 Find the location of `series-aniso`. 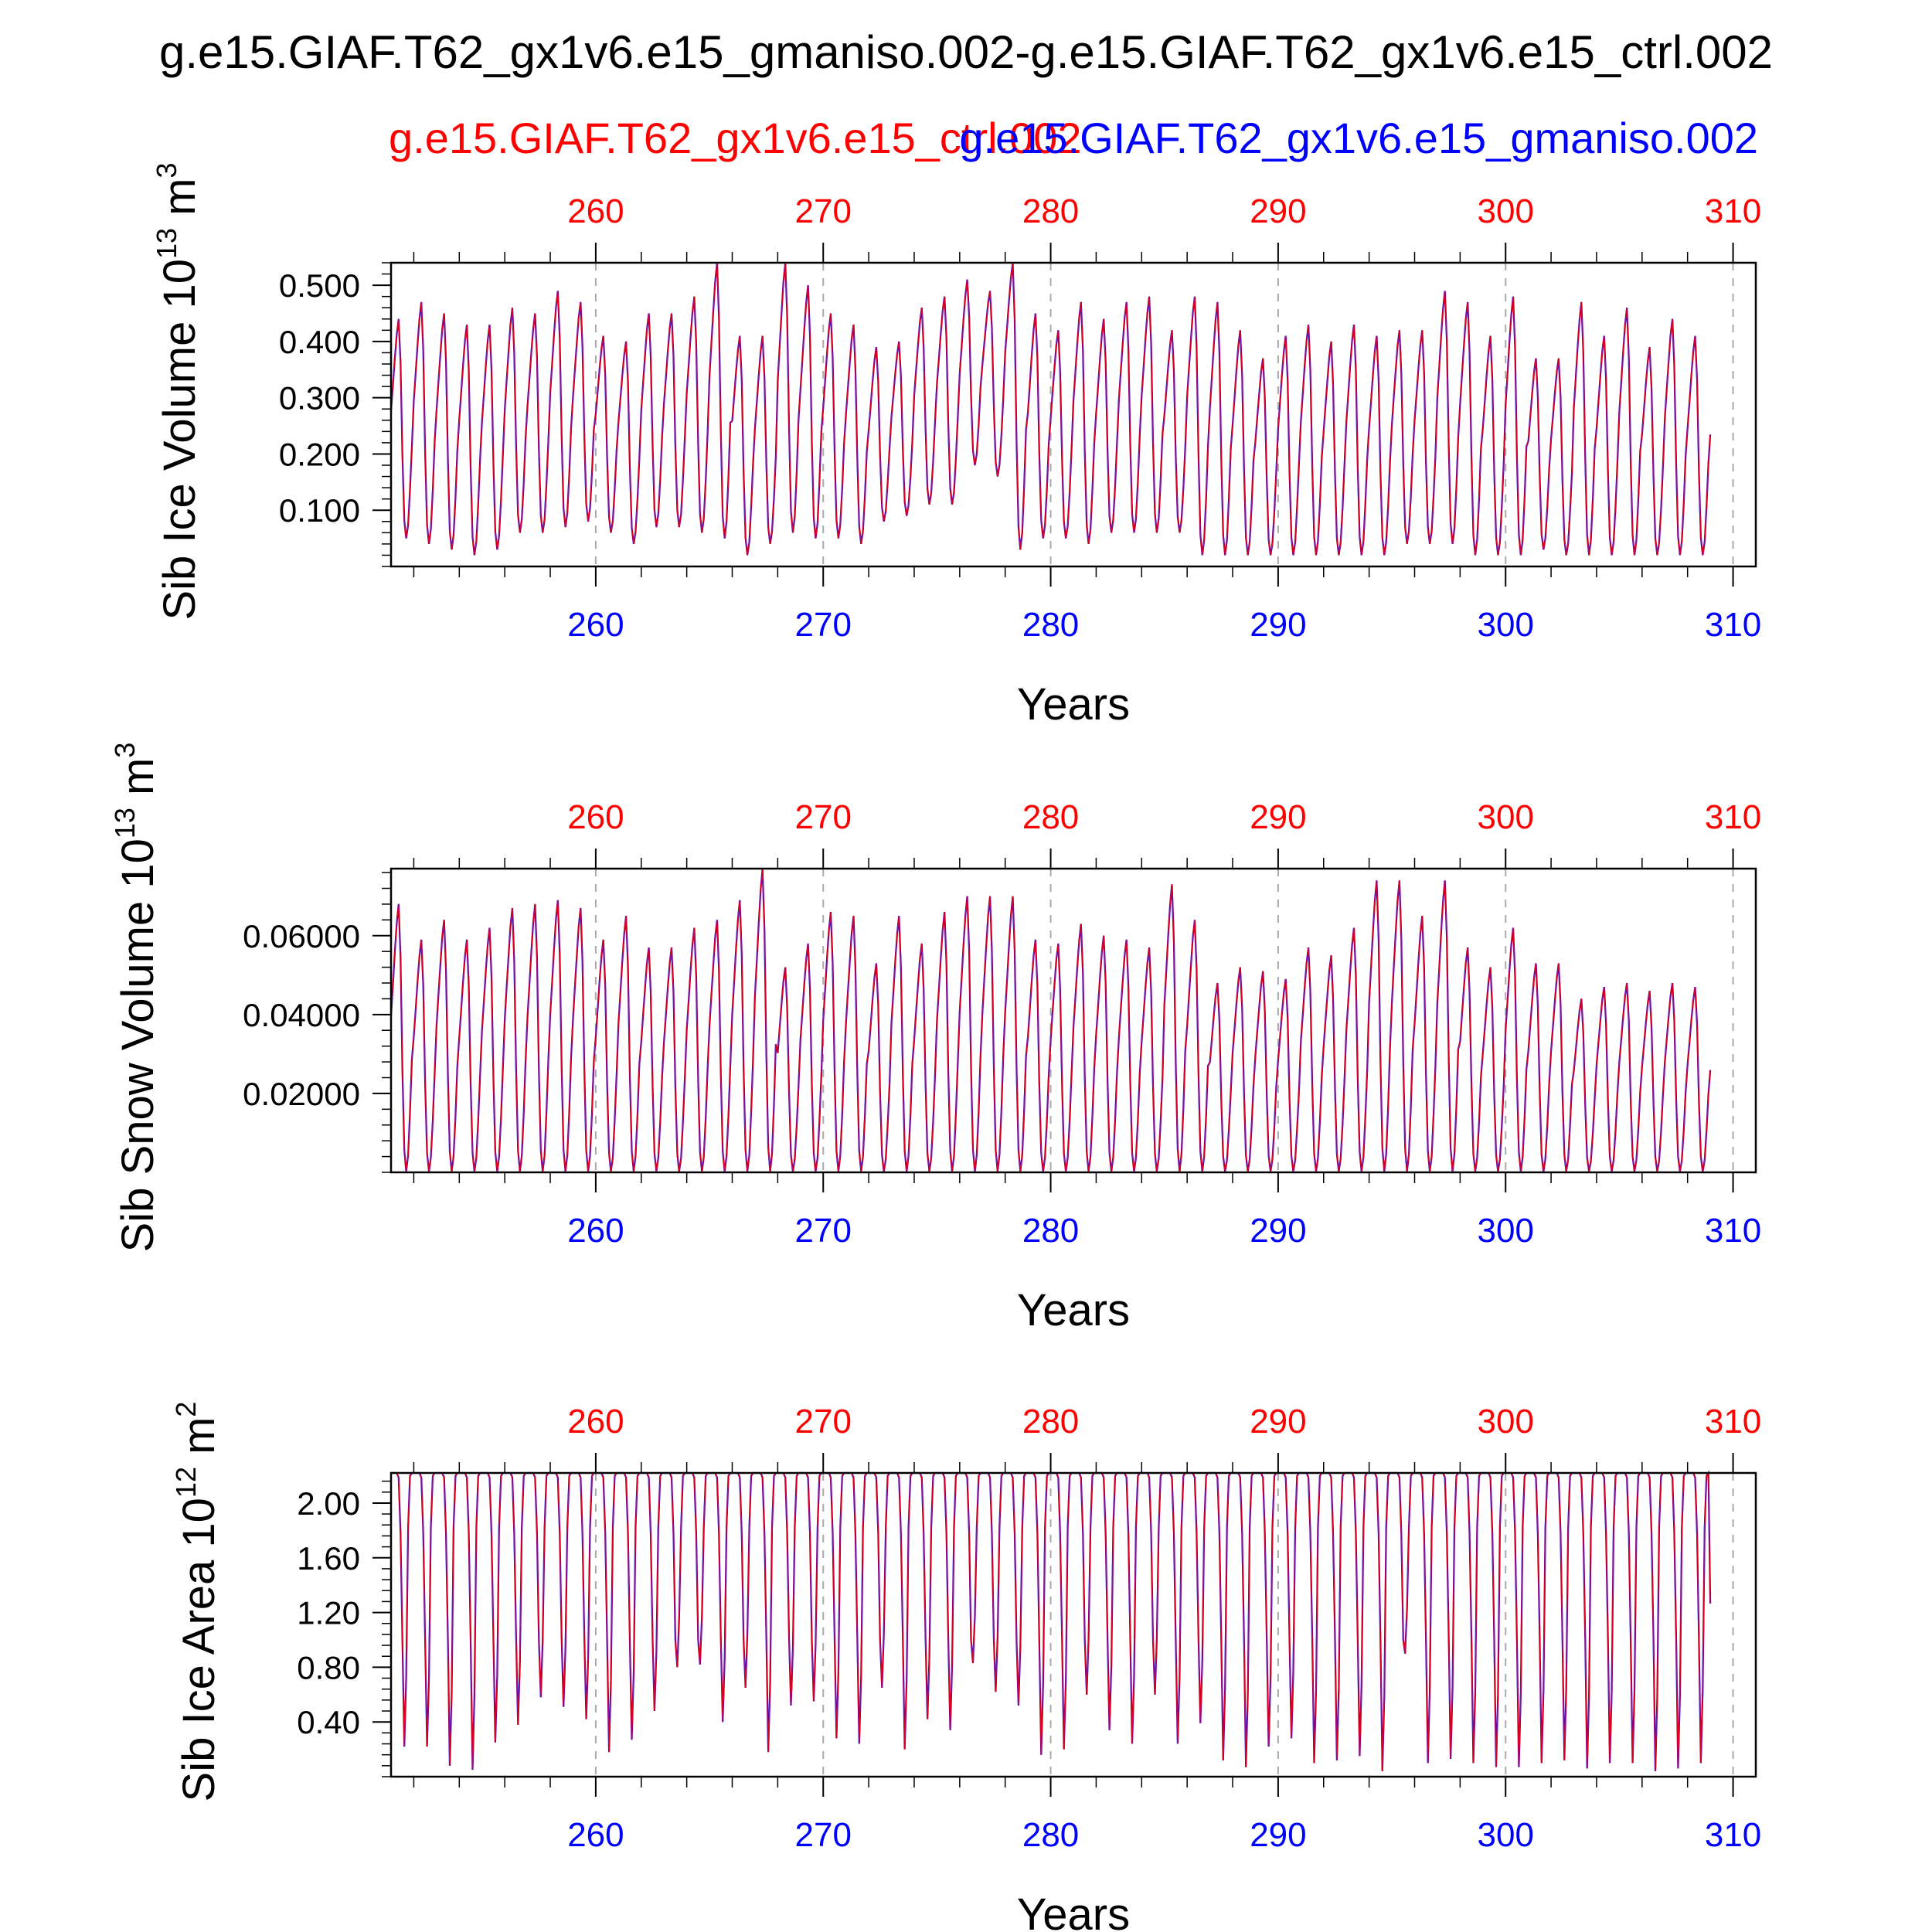

series-aniso is located at coordinates (1050, 1020).